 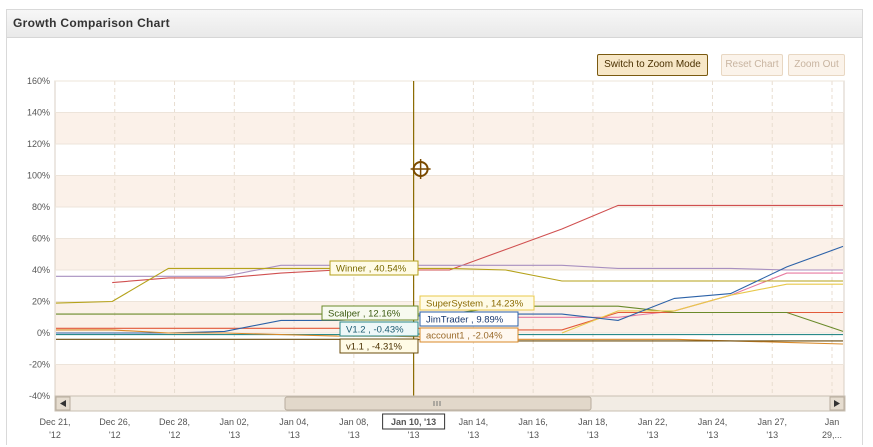 I want to click on y-tick-label: 80%, so click(x=41, y=207).